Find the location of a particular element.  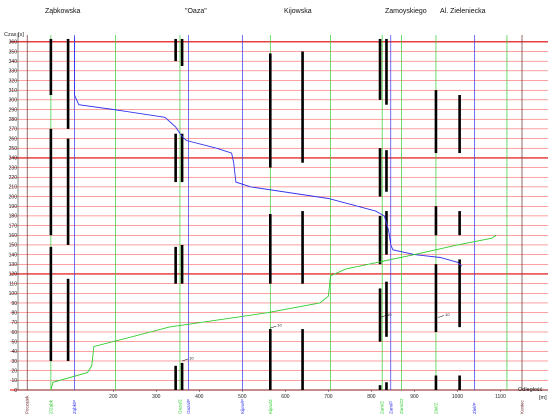

y-tick-label-160: 160 is located at coordinates (13, 236).